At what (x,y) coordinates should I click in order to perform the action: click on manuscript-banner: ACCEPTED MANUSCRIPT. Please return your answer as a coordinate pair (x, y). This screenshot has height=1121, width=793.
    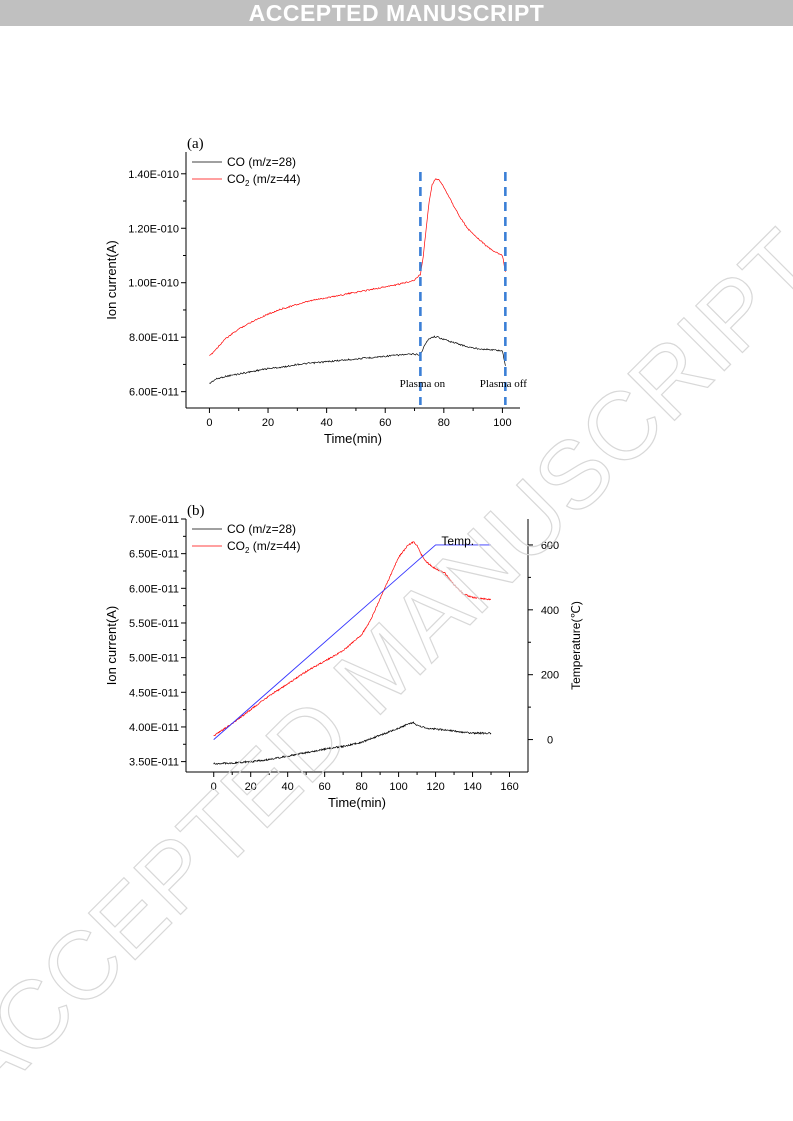
    Looking at the image, I should click on (396, 13).